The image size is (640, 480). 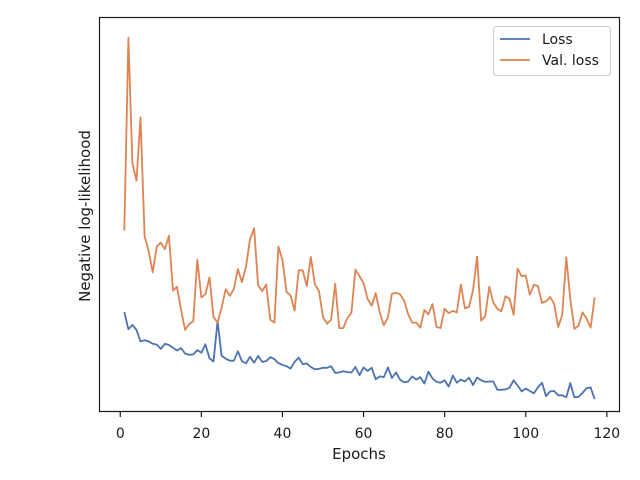 I want to click on legend-label-val-loss: Val. loss, so click(x=570, y=61).